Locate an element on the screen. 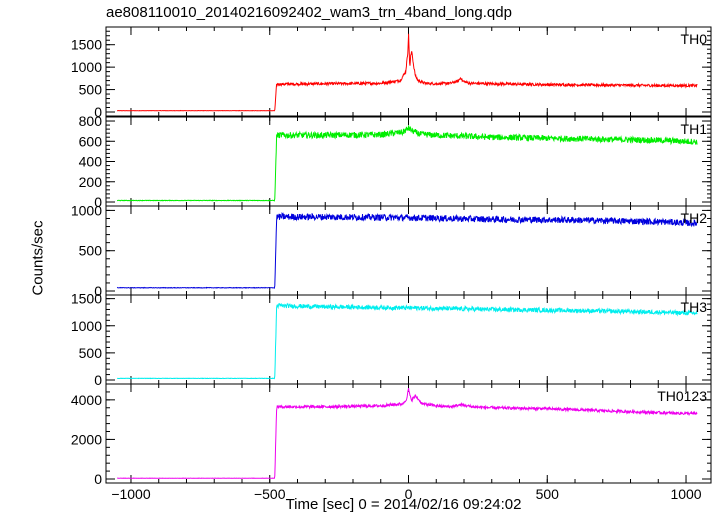 Image resolution: width=717 pixels, height=516 pixels. y-tick-label: 400 is located at coordinates (91, 162).